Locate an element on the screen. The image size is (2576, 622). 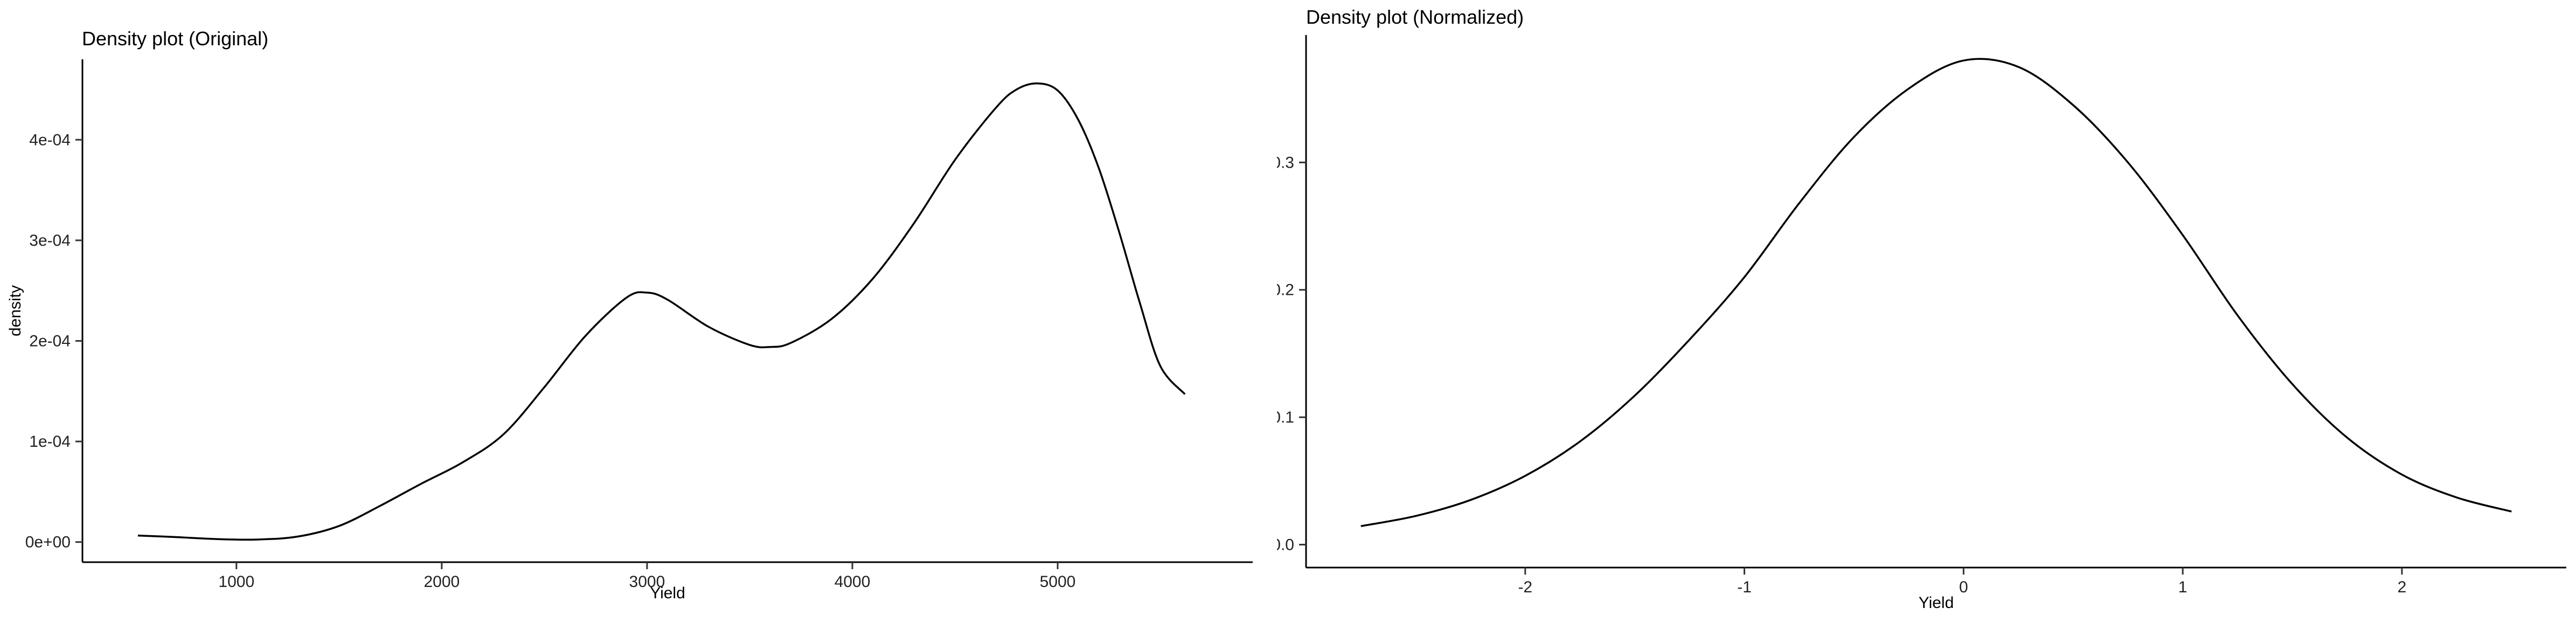
x-tick-label: 1000 is located at coordinates (236, 582).